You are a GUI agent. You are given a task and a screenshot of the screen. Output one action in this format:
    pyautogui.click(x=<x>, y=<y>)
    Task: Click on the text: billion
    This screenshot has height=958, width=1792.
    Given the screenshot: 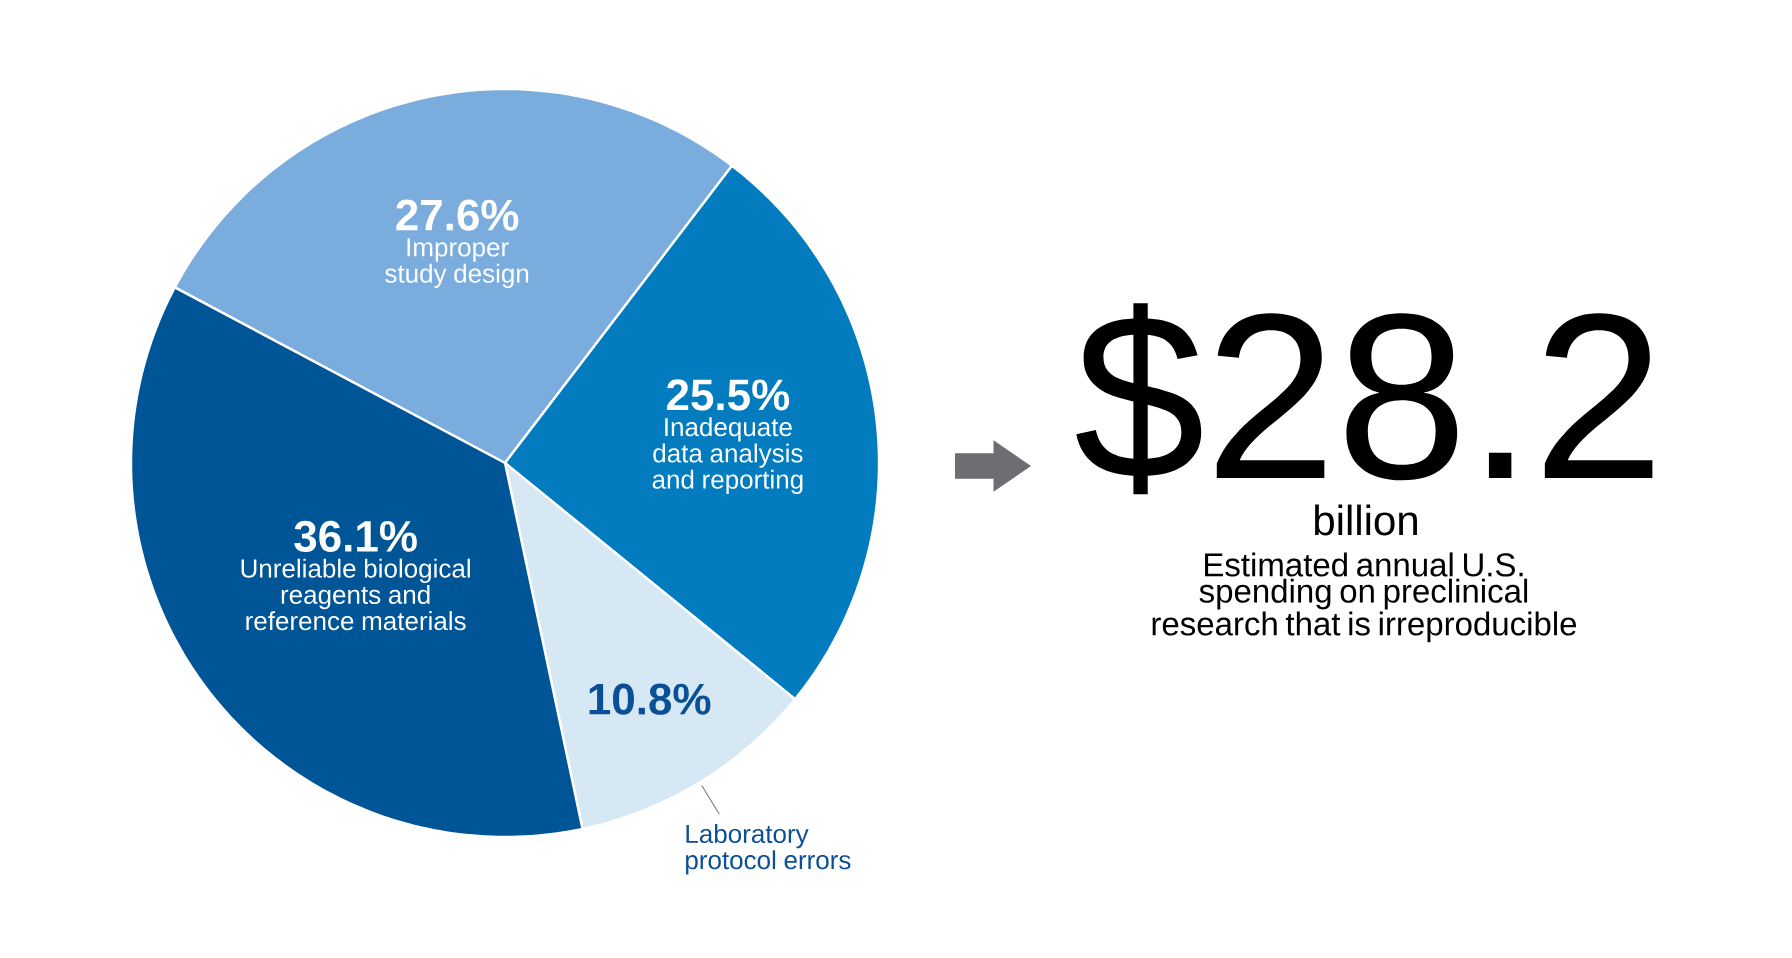 What is the action you would take?
    pyautogui.click(x=1366, y=520)
    